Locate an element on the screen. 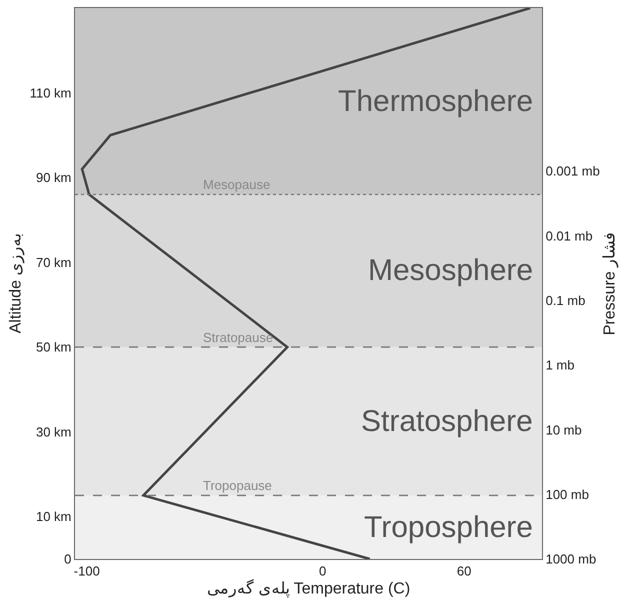 The height and width of the screenshot is (609, 627). y-axis-title: Altitude بەرزی is located at coordinates (16, 284).